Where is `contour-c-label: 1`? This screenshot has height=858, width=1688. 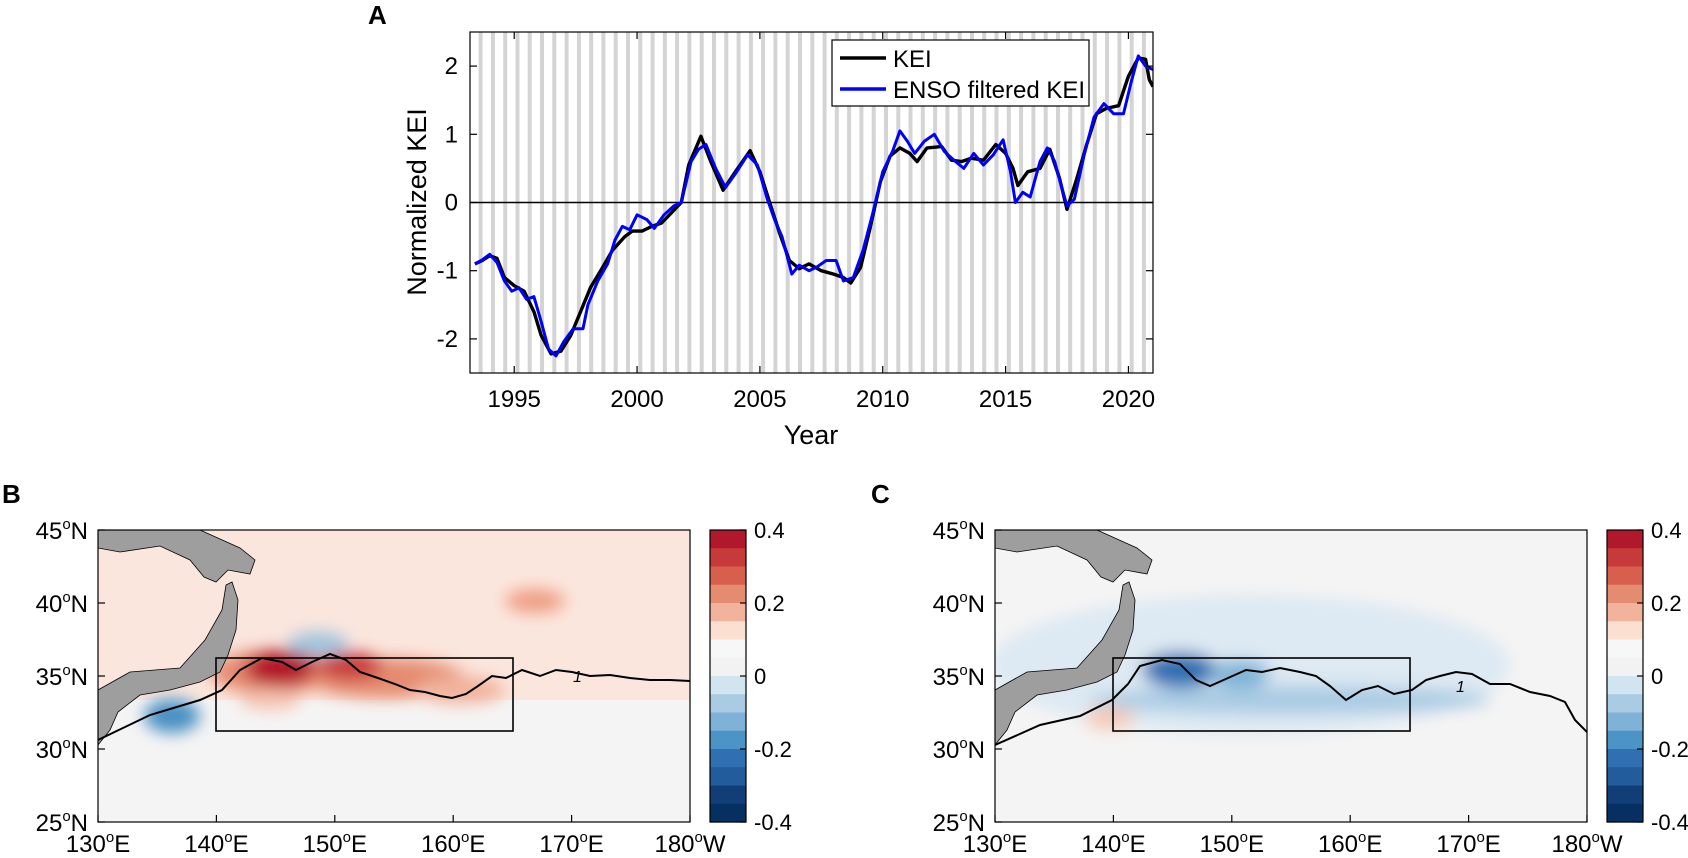
contour-c-label: 1 is located at coordinates (1460, 687).